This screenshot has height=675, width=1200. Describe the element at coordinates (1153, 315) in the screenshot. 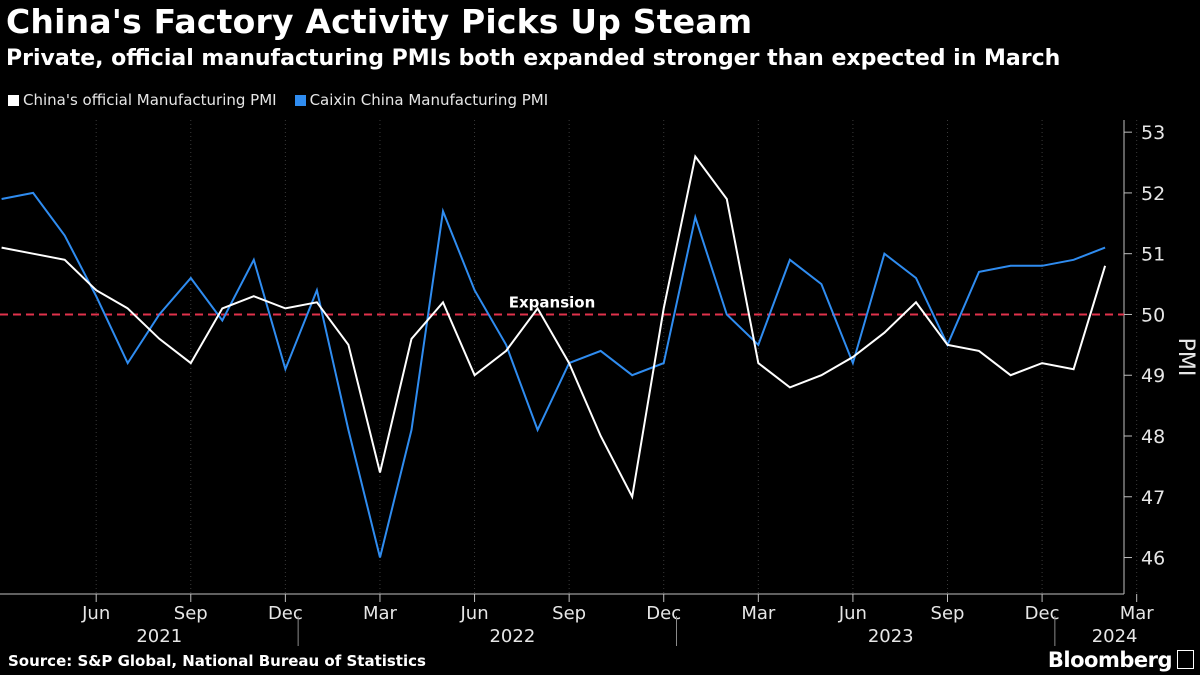

I see `y-tick-label: 50` at that location.